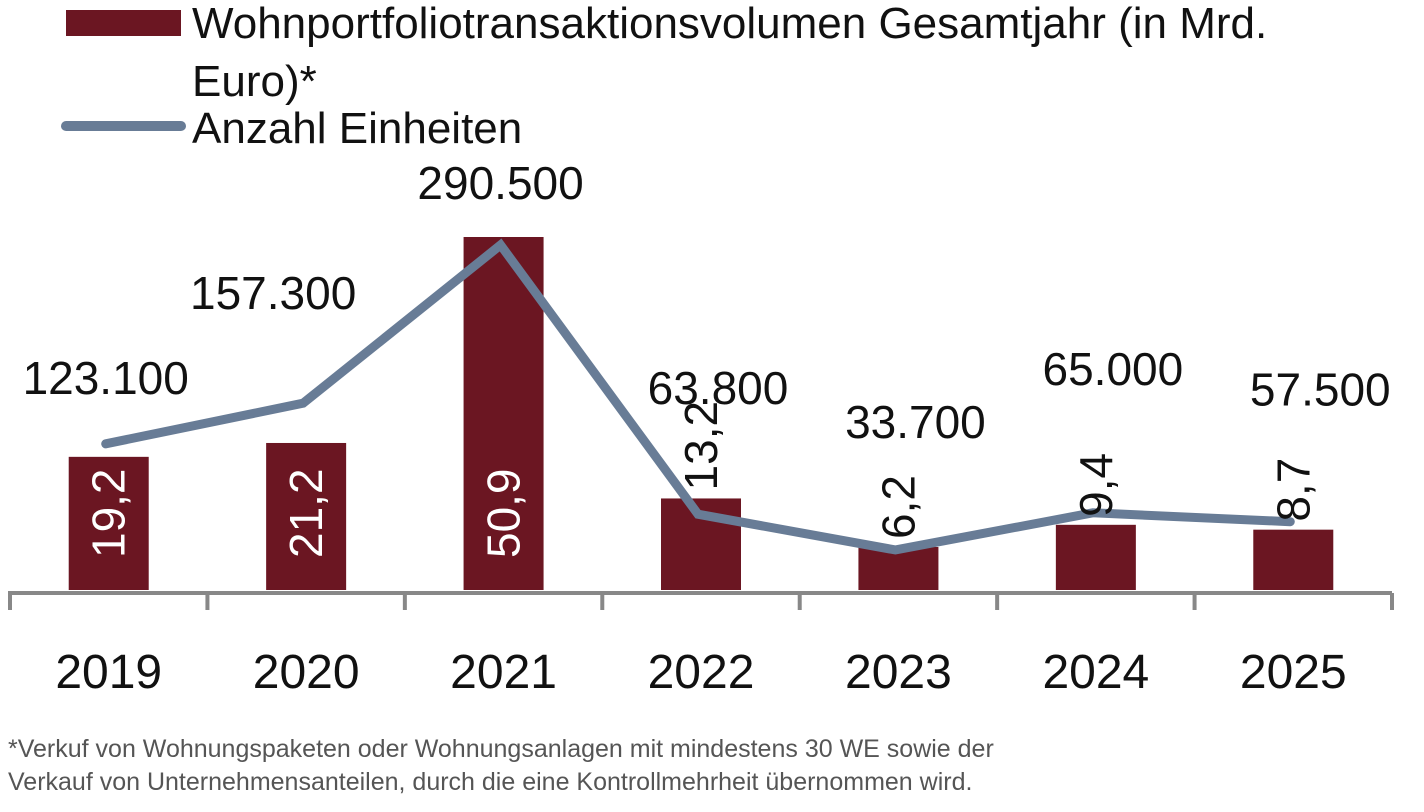 This screenshot has width=1424, height=812. Describe the element at coordinates (1096, 485) in the screenshot. I see `bar-value-label-2024: 9,4` at that location.